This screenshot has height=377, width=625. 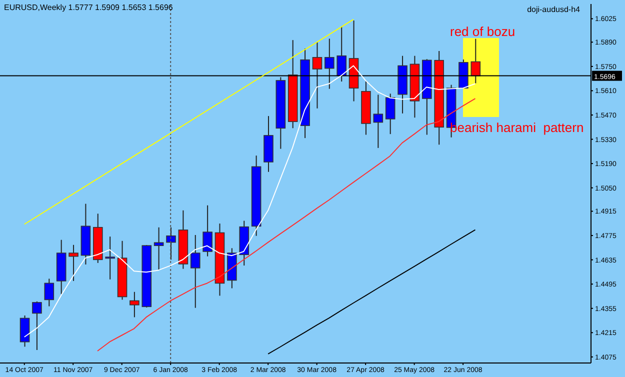 What do you see at coordinates (88, 7) in the screenshot?
I see `chart-title: EURUSD,Weekly 1.5777 1.5909 1.5653 1.5696` at bounding box center [88, 7].